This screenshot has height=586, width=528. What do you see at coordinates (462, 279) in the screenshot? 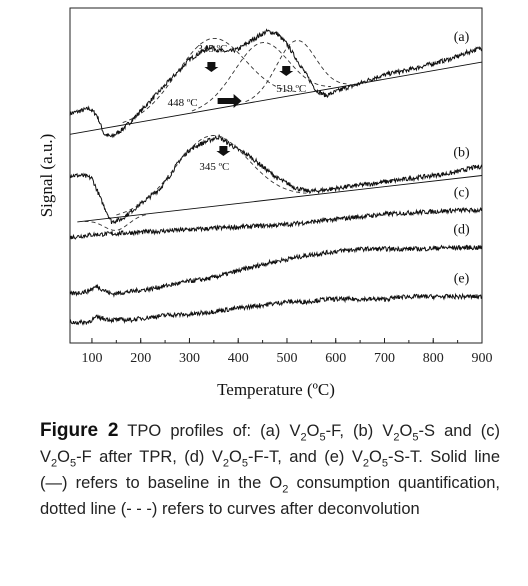
I see `series-label: (e)` at bounding box center [462, 279].